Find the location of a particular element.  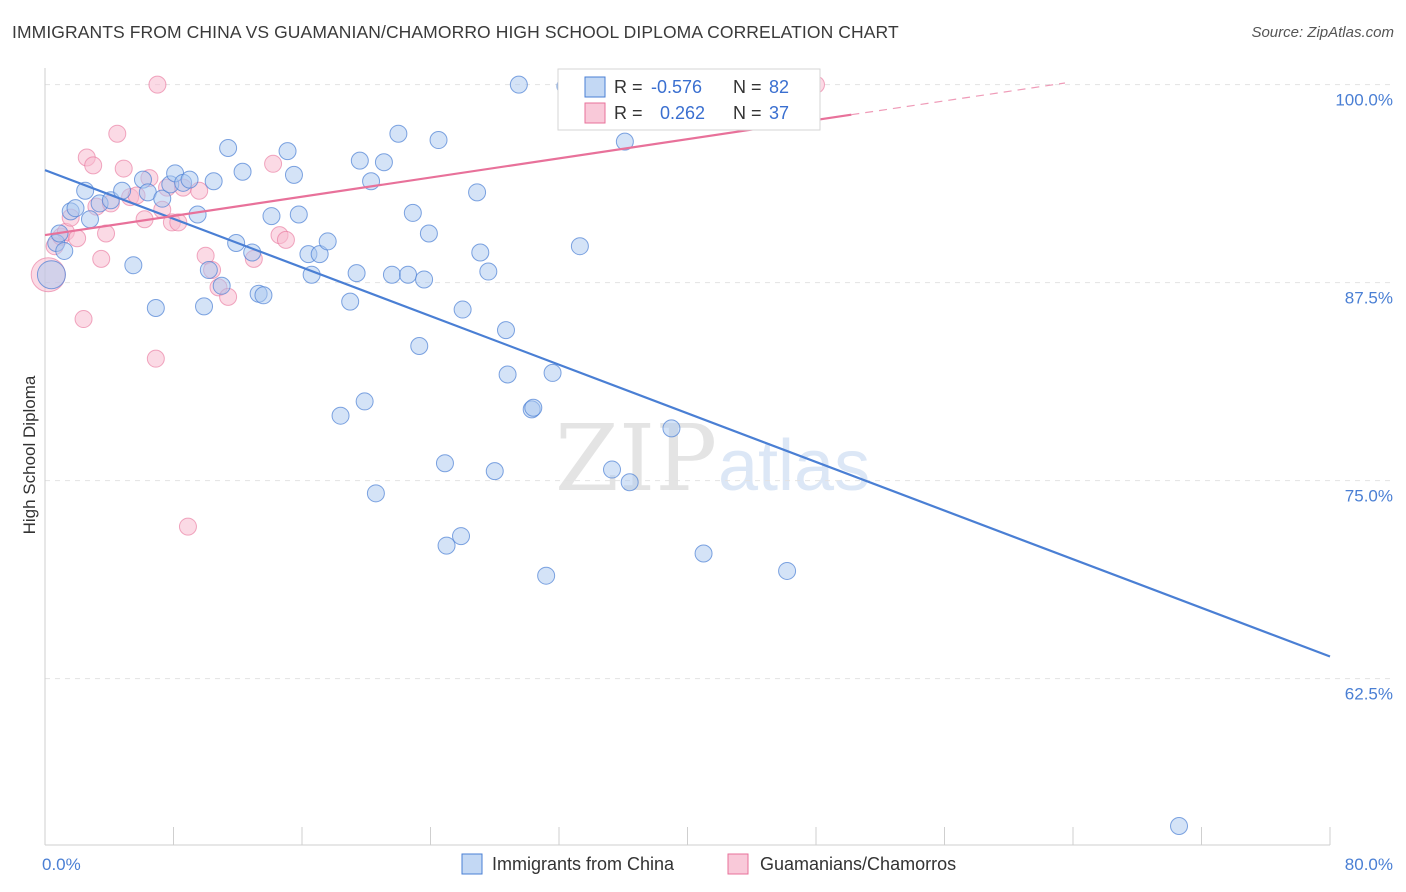

trend-line-guamanians is located at coordinates (448, 175).